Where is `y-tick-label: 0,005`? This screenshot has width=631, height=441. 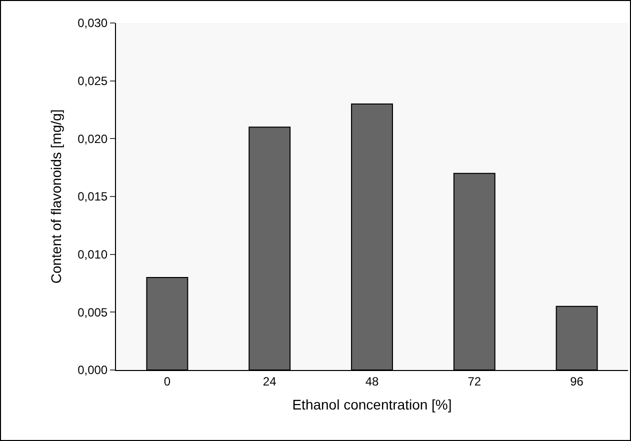 y-tick-label: 0,005 is located at coordinates (93, 312).